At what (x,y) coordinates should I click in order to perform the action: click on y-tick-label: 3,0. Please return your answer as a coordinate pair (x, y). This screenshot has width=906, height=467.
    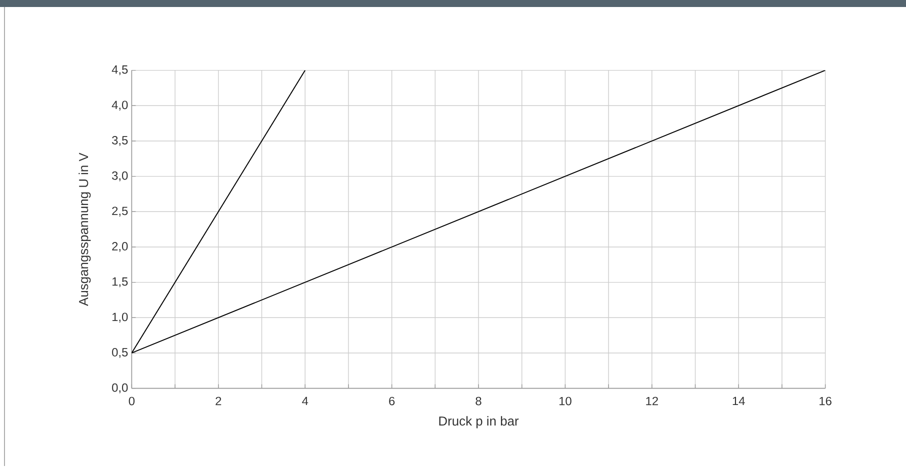
    Looking at the image, I should click on (120, 176).